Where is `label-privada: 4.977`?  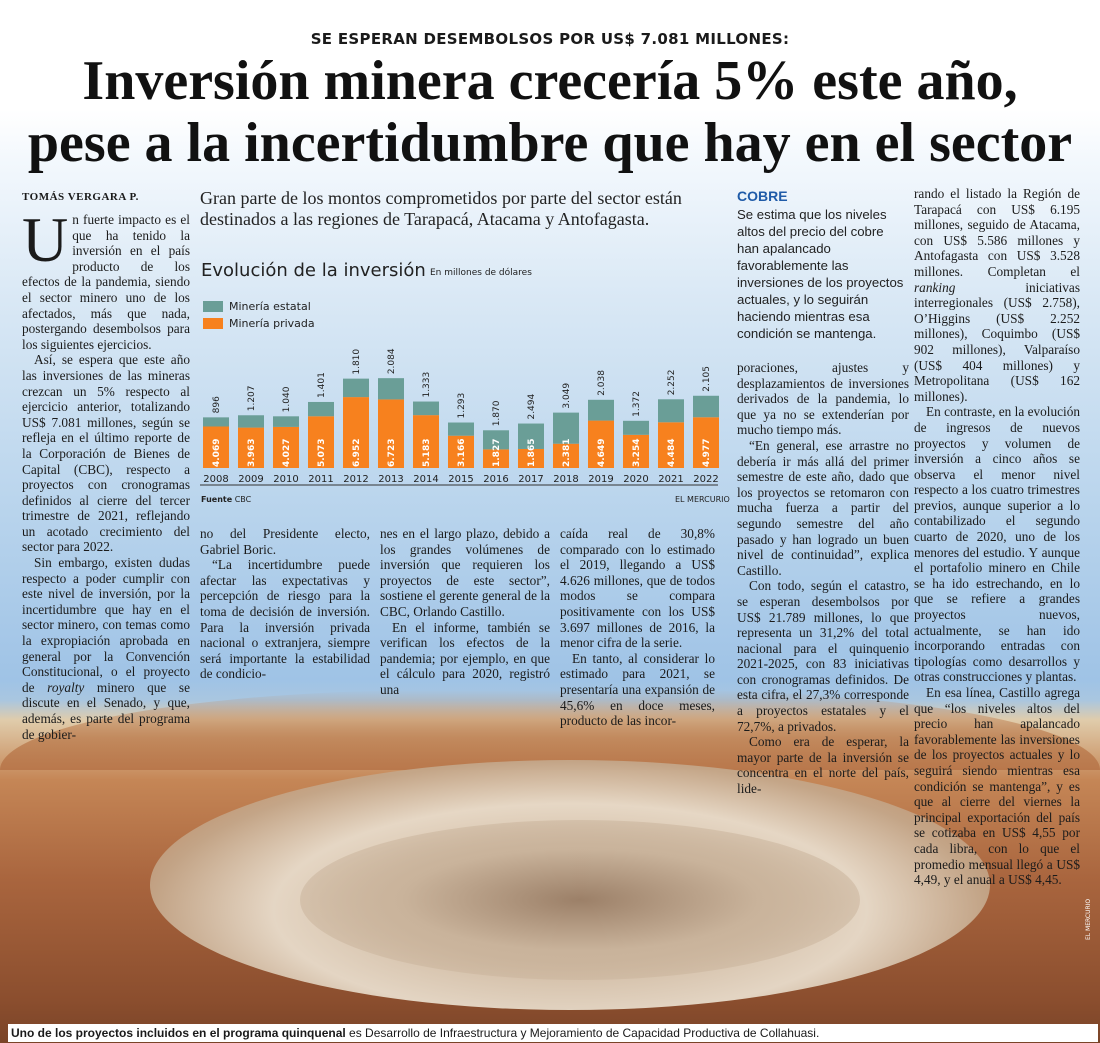
label-privada: 4.977 is located at coordinates (707, 453).